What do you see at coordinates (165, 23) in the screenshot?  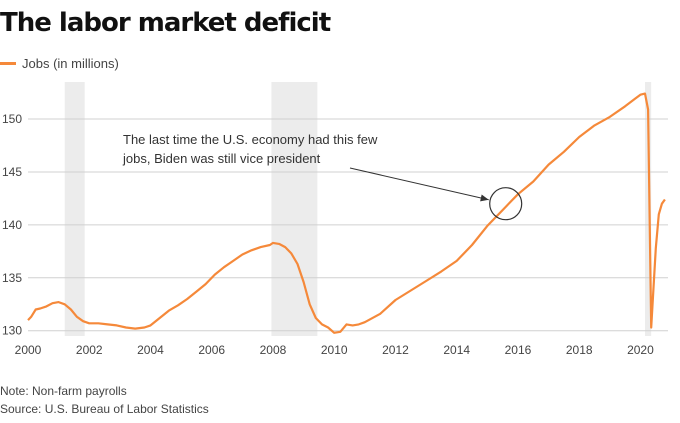 I see `chart-title: The labor market deficit` at bounding box center [165, 23].